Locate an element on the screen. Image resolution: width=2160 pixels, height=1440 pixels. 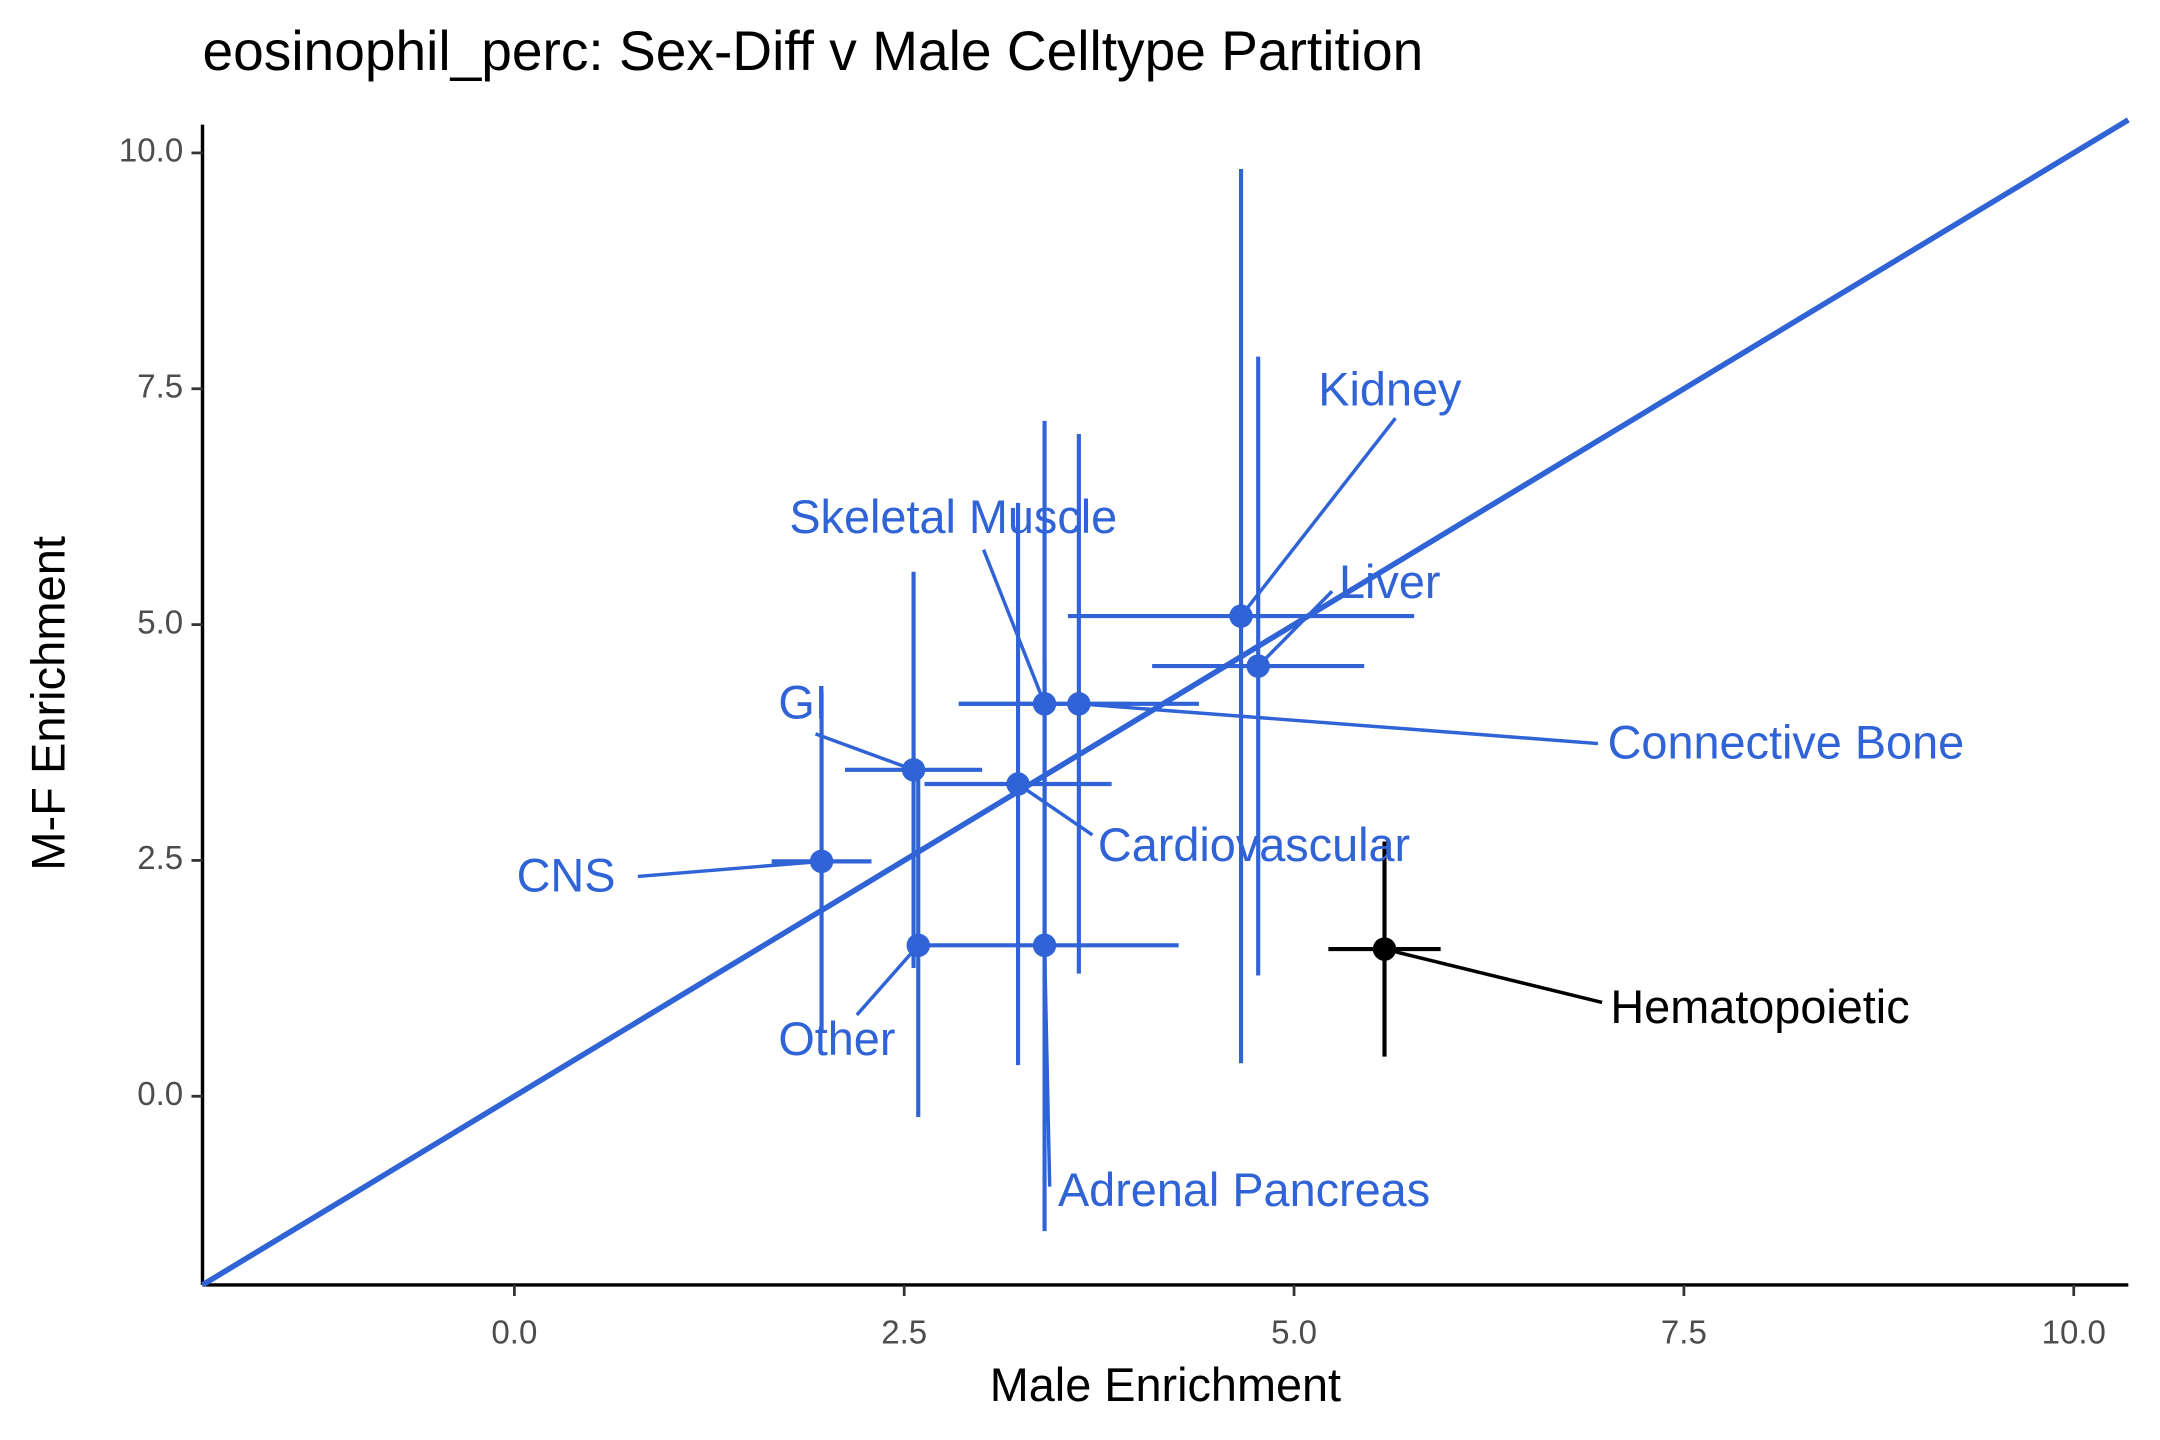
point-label: Skeletal Muscle is located at coordinates (953, 516).